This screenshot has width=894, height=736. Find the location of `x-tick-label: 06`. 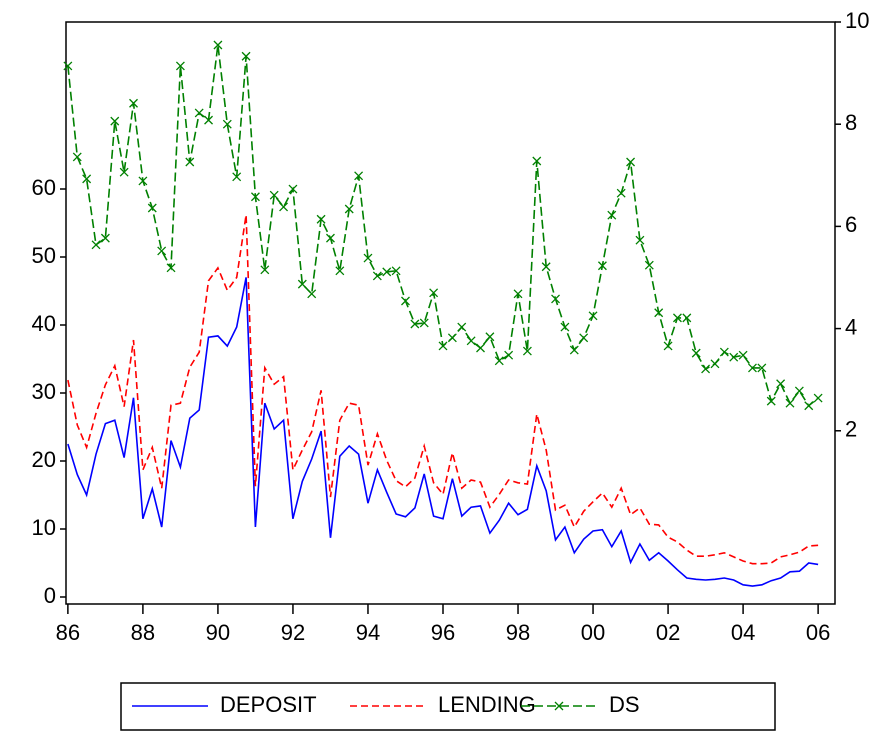

x-tick-label: 06 is located at coordinates (818, 632).